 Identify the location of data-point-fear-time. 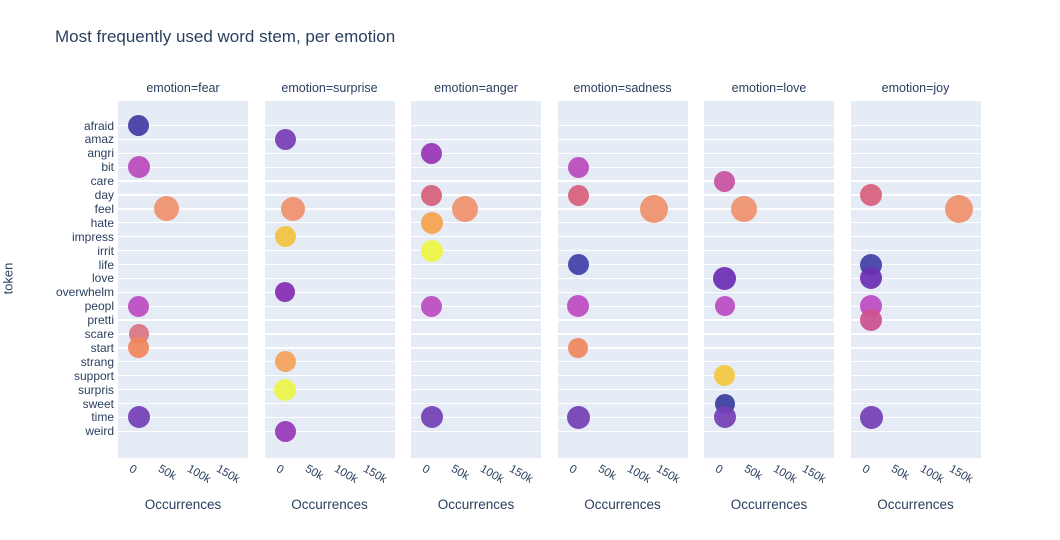
(138, 417).